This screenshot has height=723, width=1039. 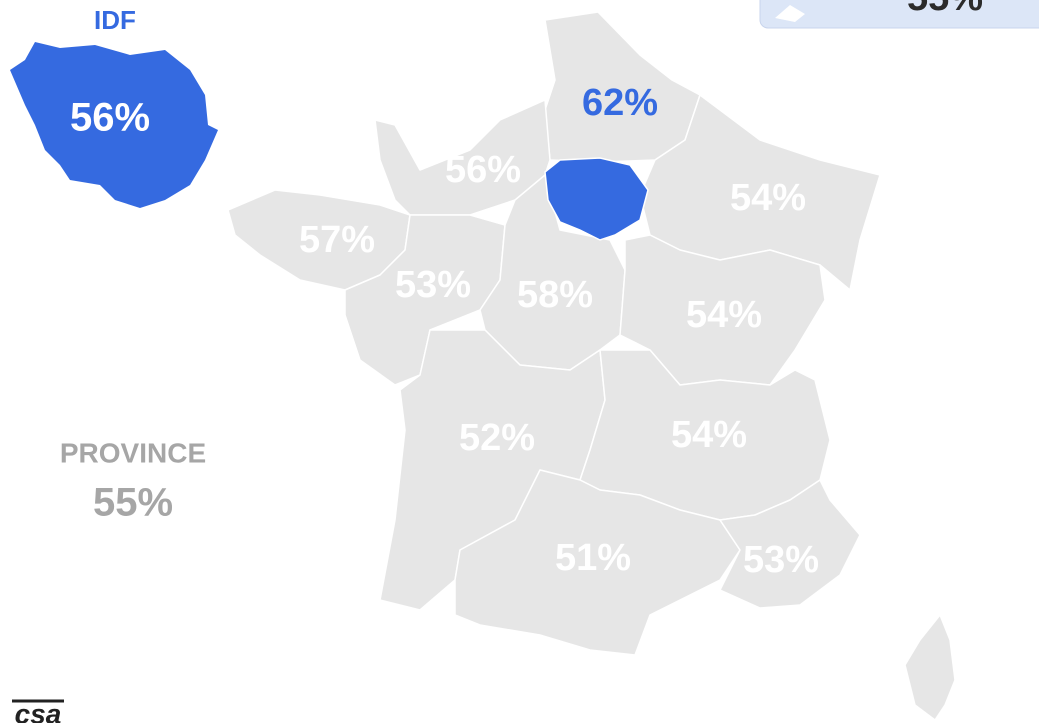 I want to click on region-label: 58%, so click(x=555, y=295).